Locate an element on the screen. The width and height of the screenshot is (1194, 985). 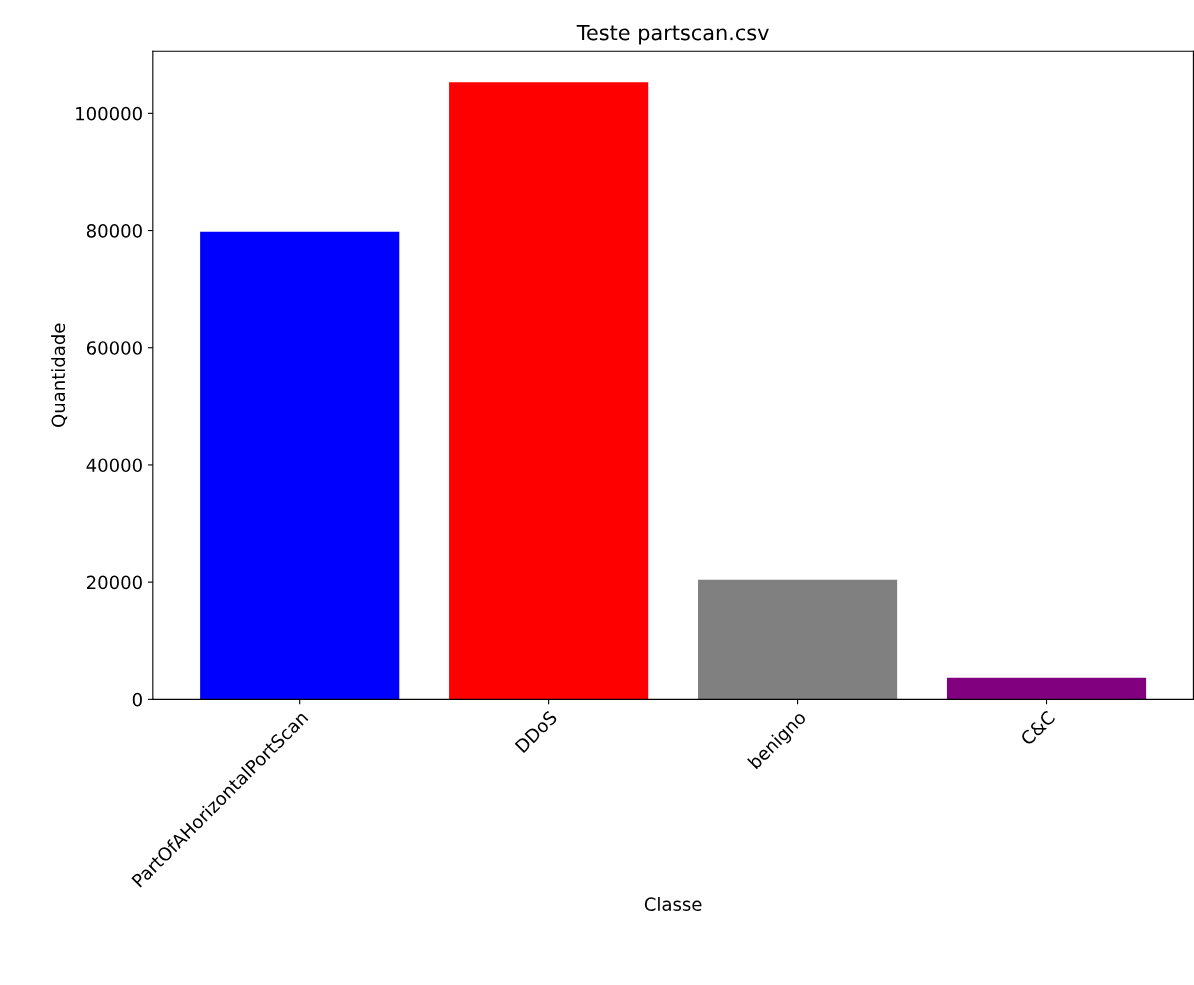
y-tick-label: 60000 is located at coordinates (114, 348).